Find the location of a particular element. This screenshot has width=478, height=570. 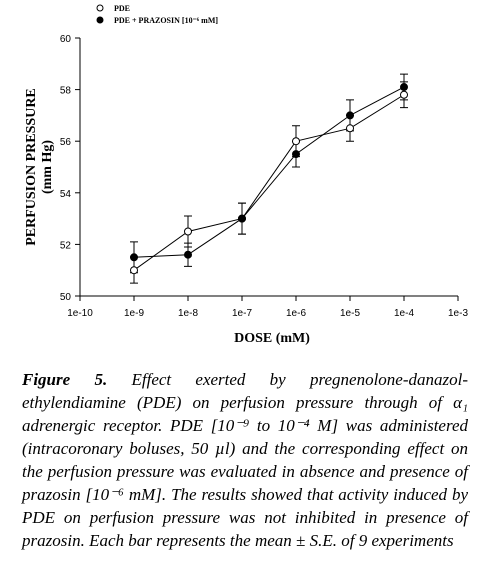

x-tick-label: 1e-5 is located at coordinates (350, 313).